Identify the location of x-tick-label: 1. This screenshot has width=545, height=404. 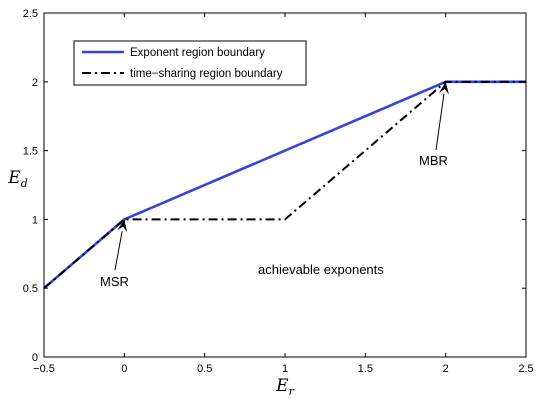
(285, 369).